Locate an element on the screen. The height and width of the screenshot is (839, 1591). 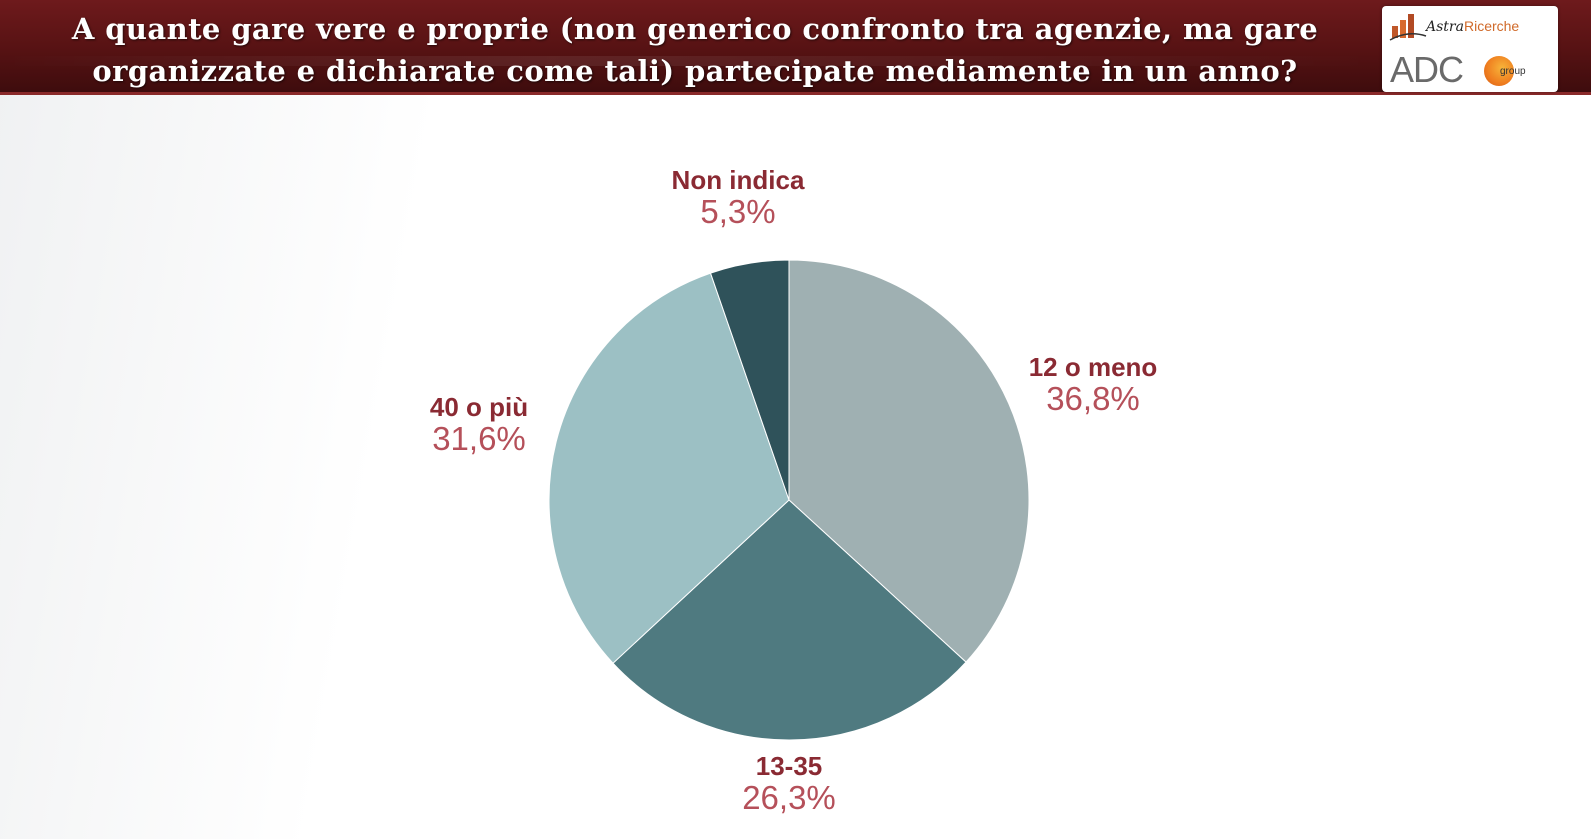
astra-logo-icon is located at coordinates (1408, 27).